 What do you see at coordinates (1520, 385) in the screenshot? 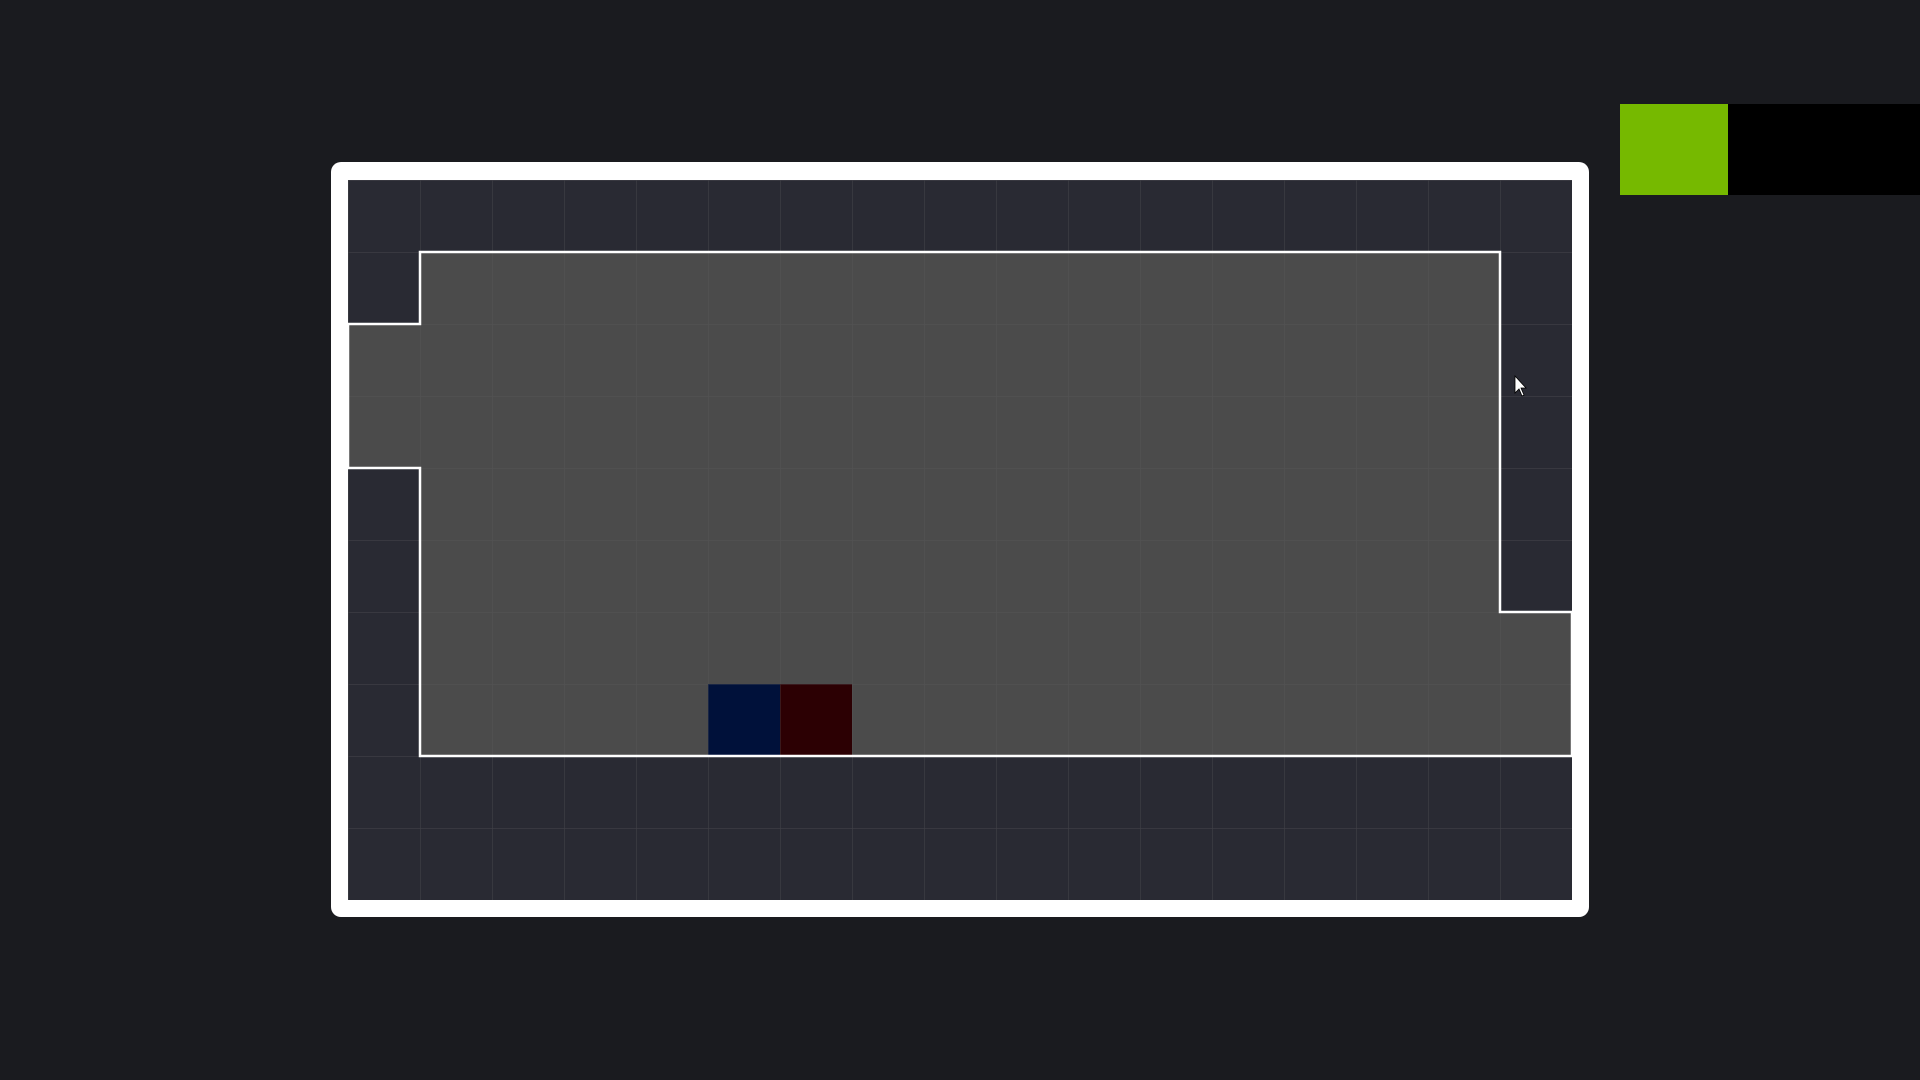
I see `cursor` at bounding box center [1520, 385].